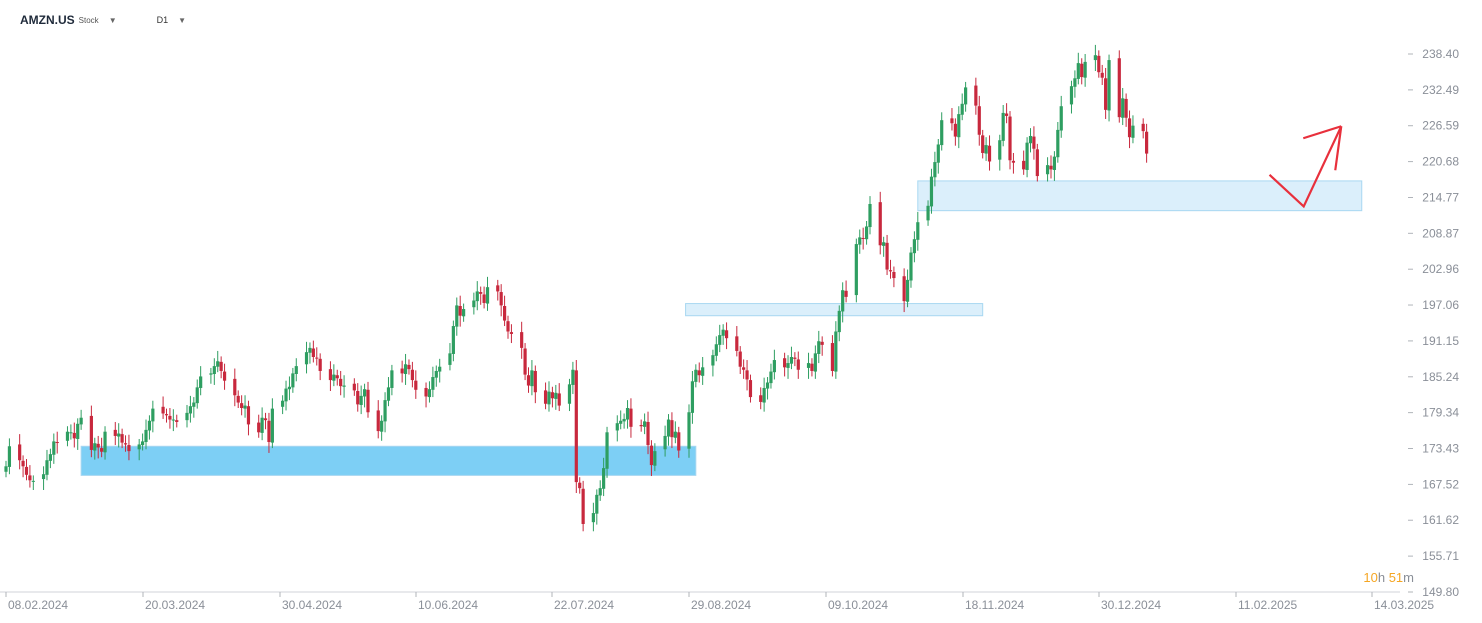  Describe the element at coordinates (1440, 556) in the screenshot. I see `y-tick-label: 155.71` at that location.